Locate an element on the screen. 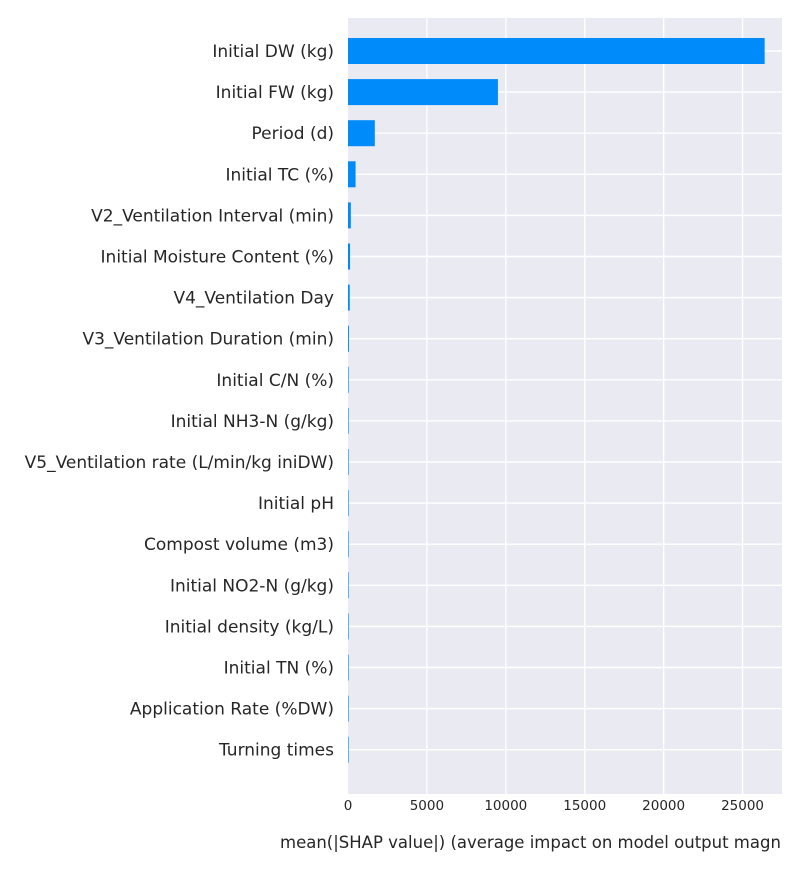  category-label: Initial NO2-N (g/kg) is located at coordinates (252, 586).